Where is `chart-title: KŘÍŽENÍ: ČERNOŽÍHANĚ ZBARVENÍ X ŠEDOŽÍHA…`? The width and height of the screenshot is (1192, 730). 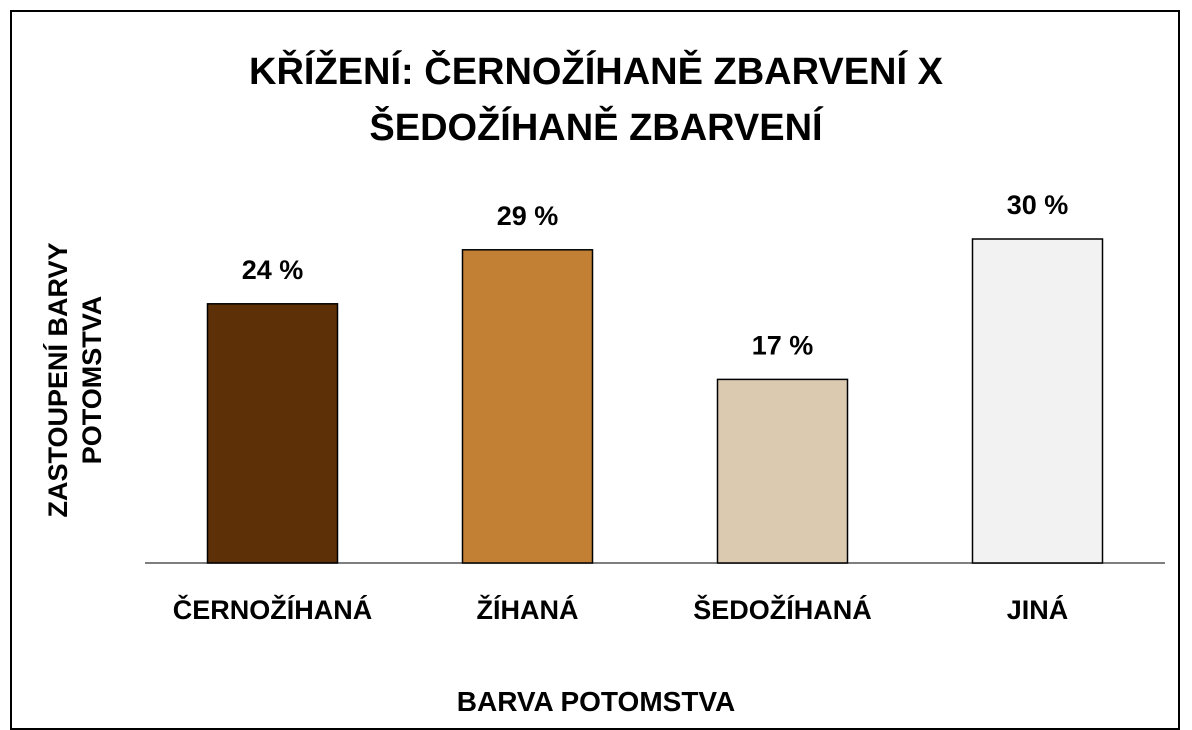
chart-title: KŘÍŽENÍ: ČERNOŽÍHANĚ ZBARVENÍ X ŠEDOŽÍHA… is located at coordinates (596, 100).